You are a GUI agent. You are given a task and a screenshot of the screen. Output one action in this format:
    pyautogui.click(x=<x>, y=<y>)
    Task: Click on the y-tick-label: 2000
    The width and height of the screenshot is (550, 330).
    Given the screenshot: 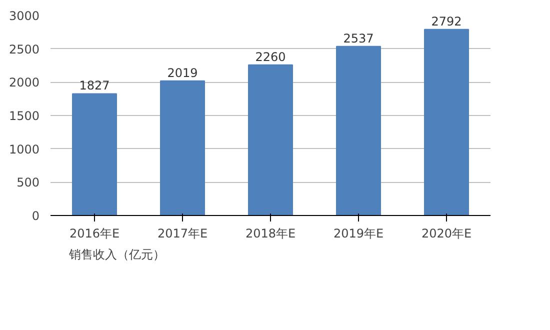 What is the action you would take?
    pyautogui.click(x=24, y=83)
    